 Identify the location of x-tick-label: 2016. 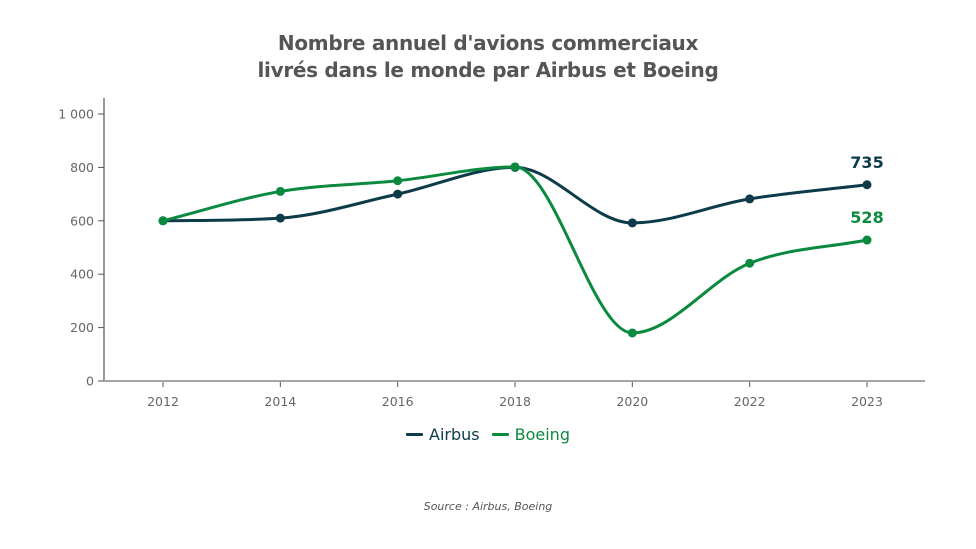
(398, 401).